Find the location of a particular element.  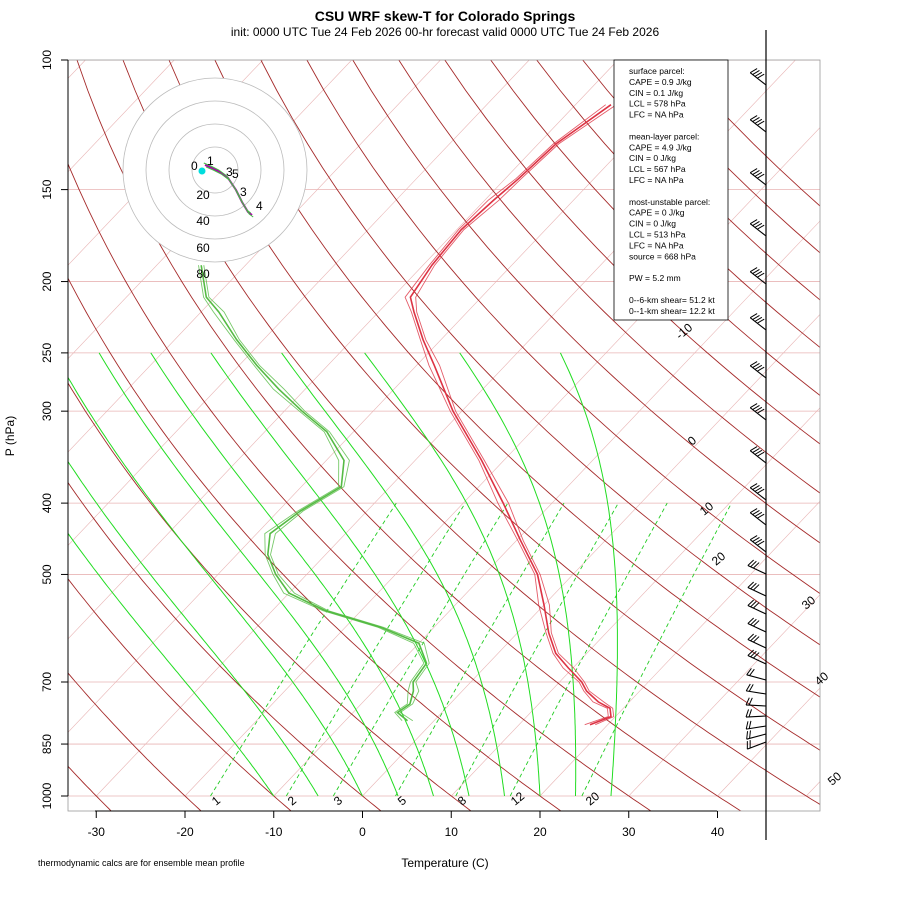

isotherm-label: 30 is located at coordinates (808, 603).